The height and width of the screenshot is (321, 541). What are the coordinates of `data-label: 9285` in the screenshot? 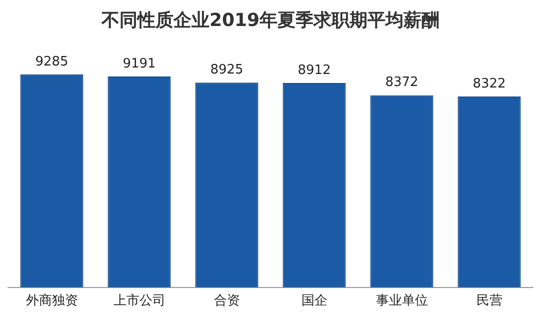 It's located at (51, 62).